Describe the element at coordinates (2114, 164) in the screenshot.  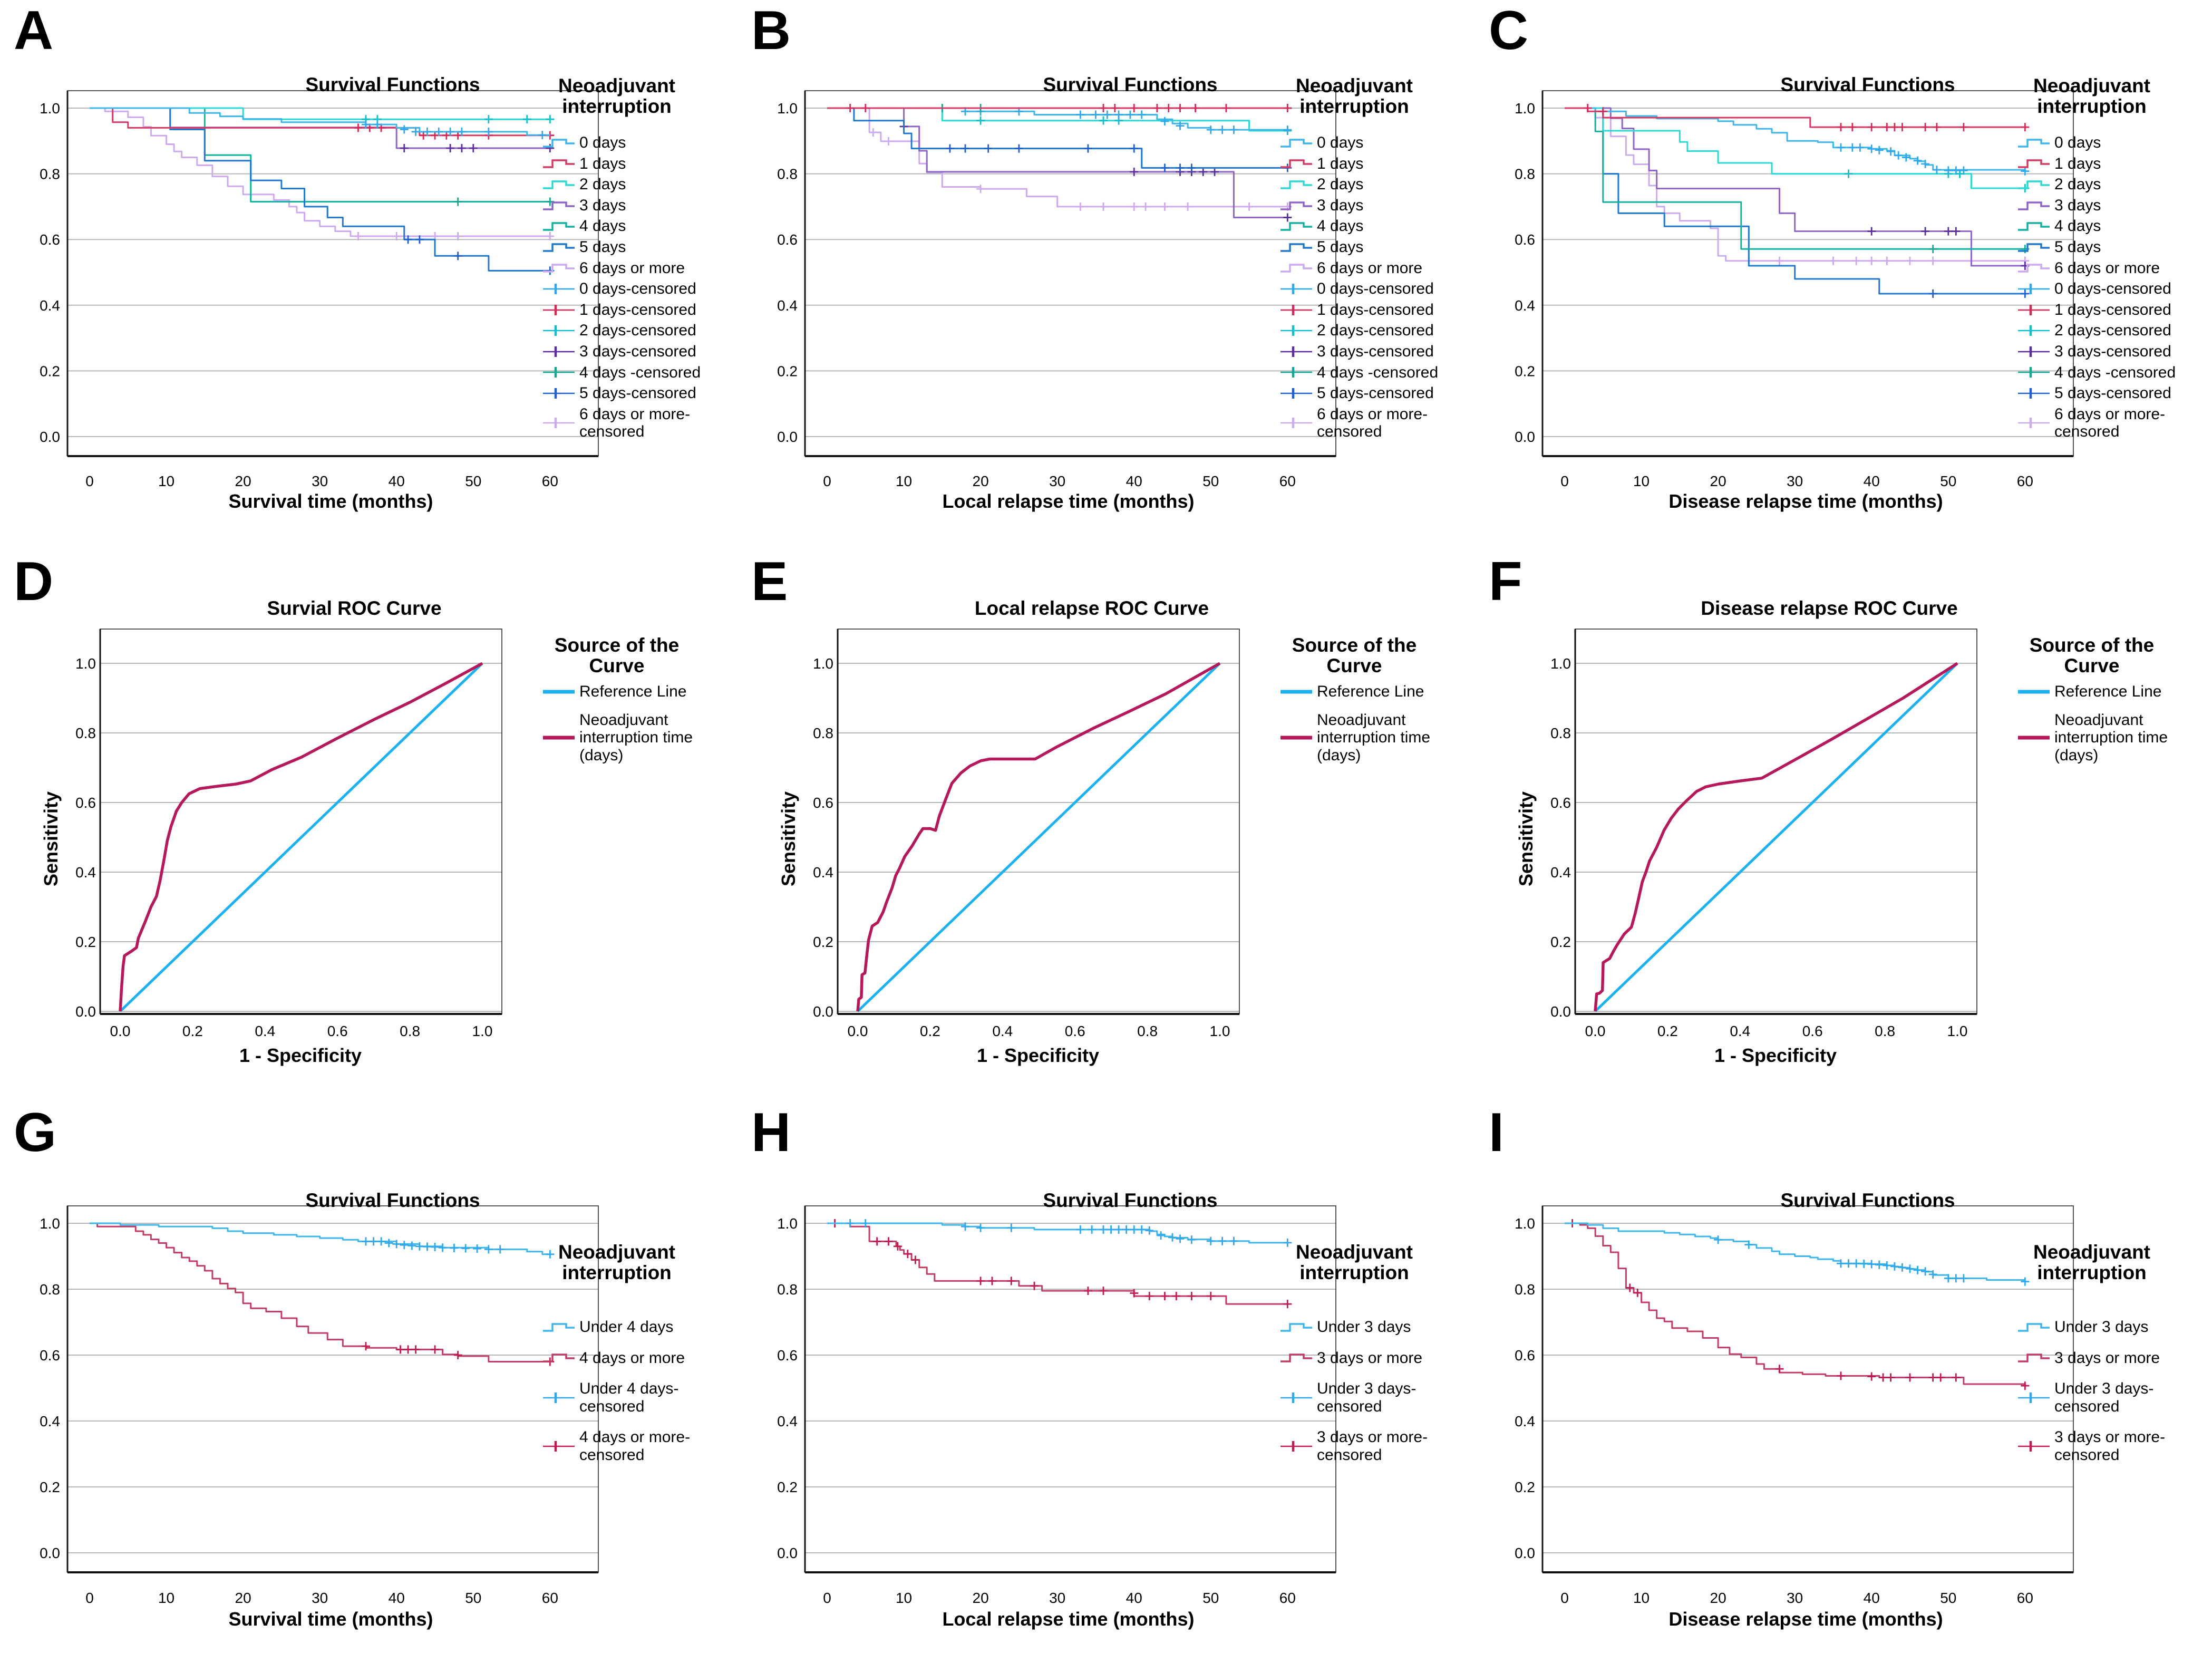
I see `legend-item: 1 days` at that location.